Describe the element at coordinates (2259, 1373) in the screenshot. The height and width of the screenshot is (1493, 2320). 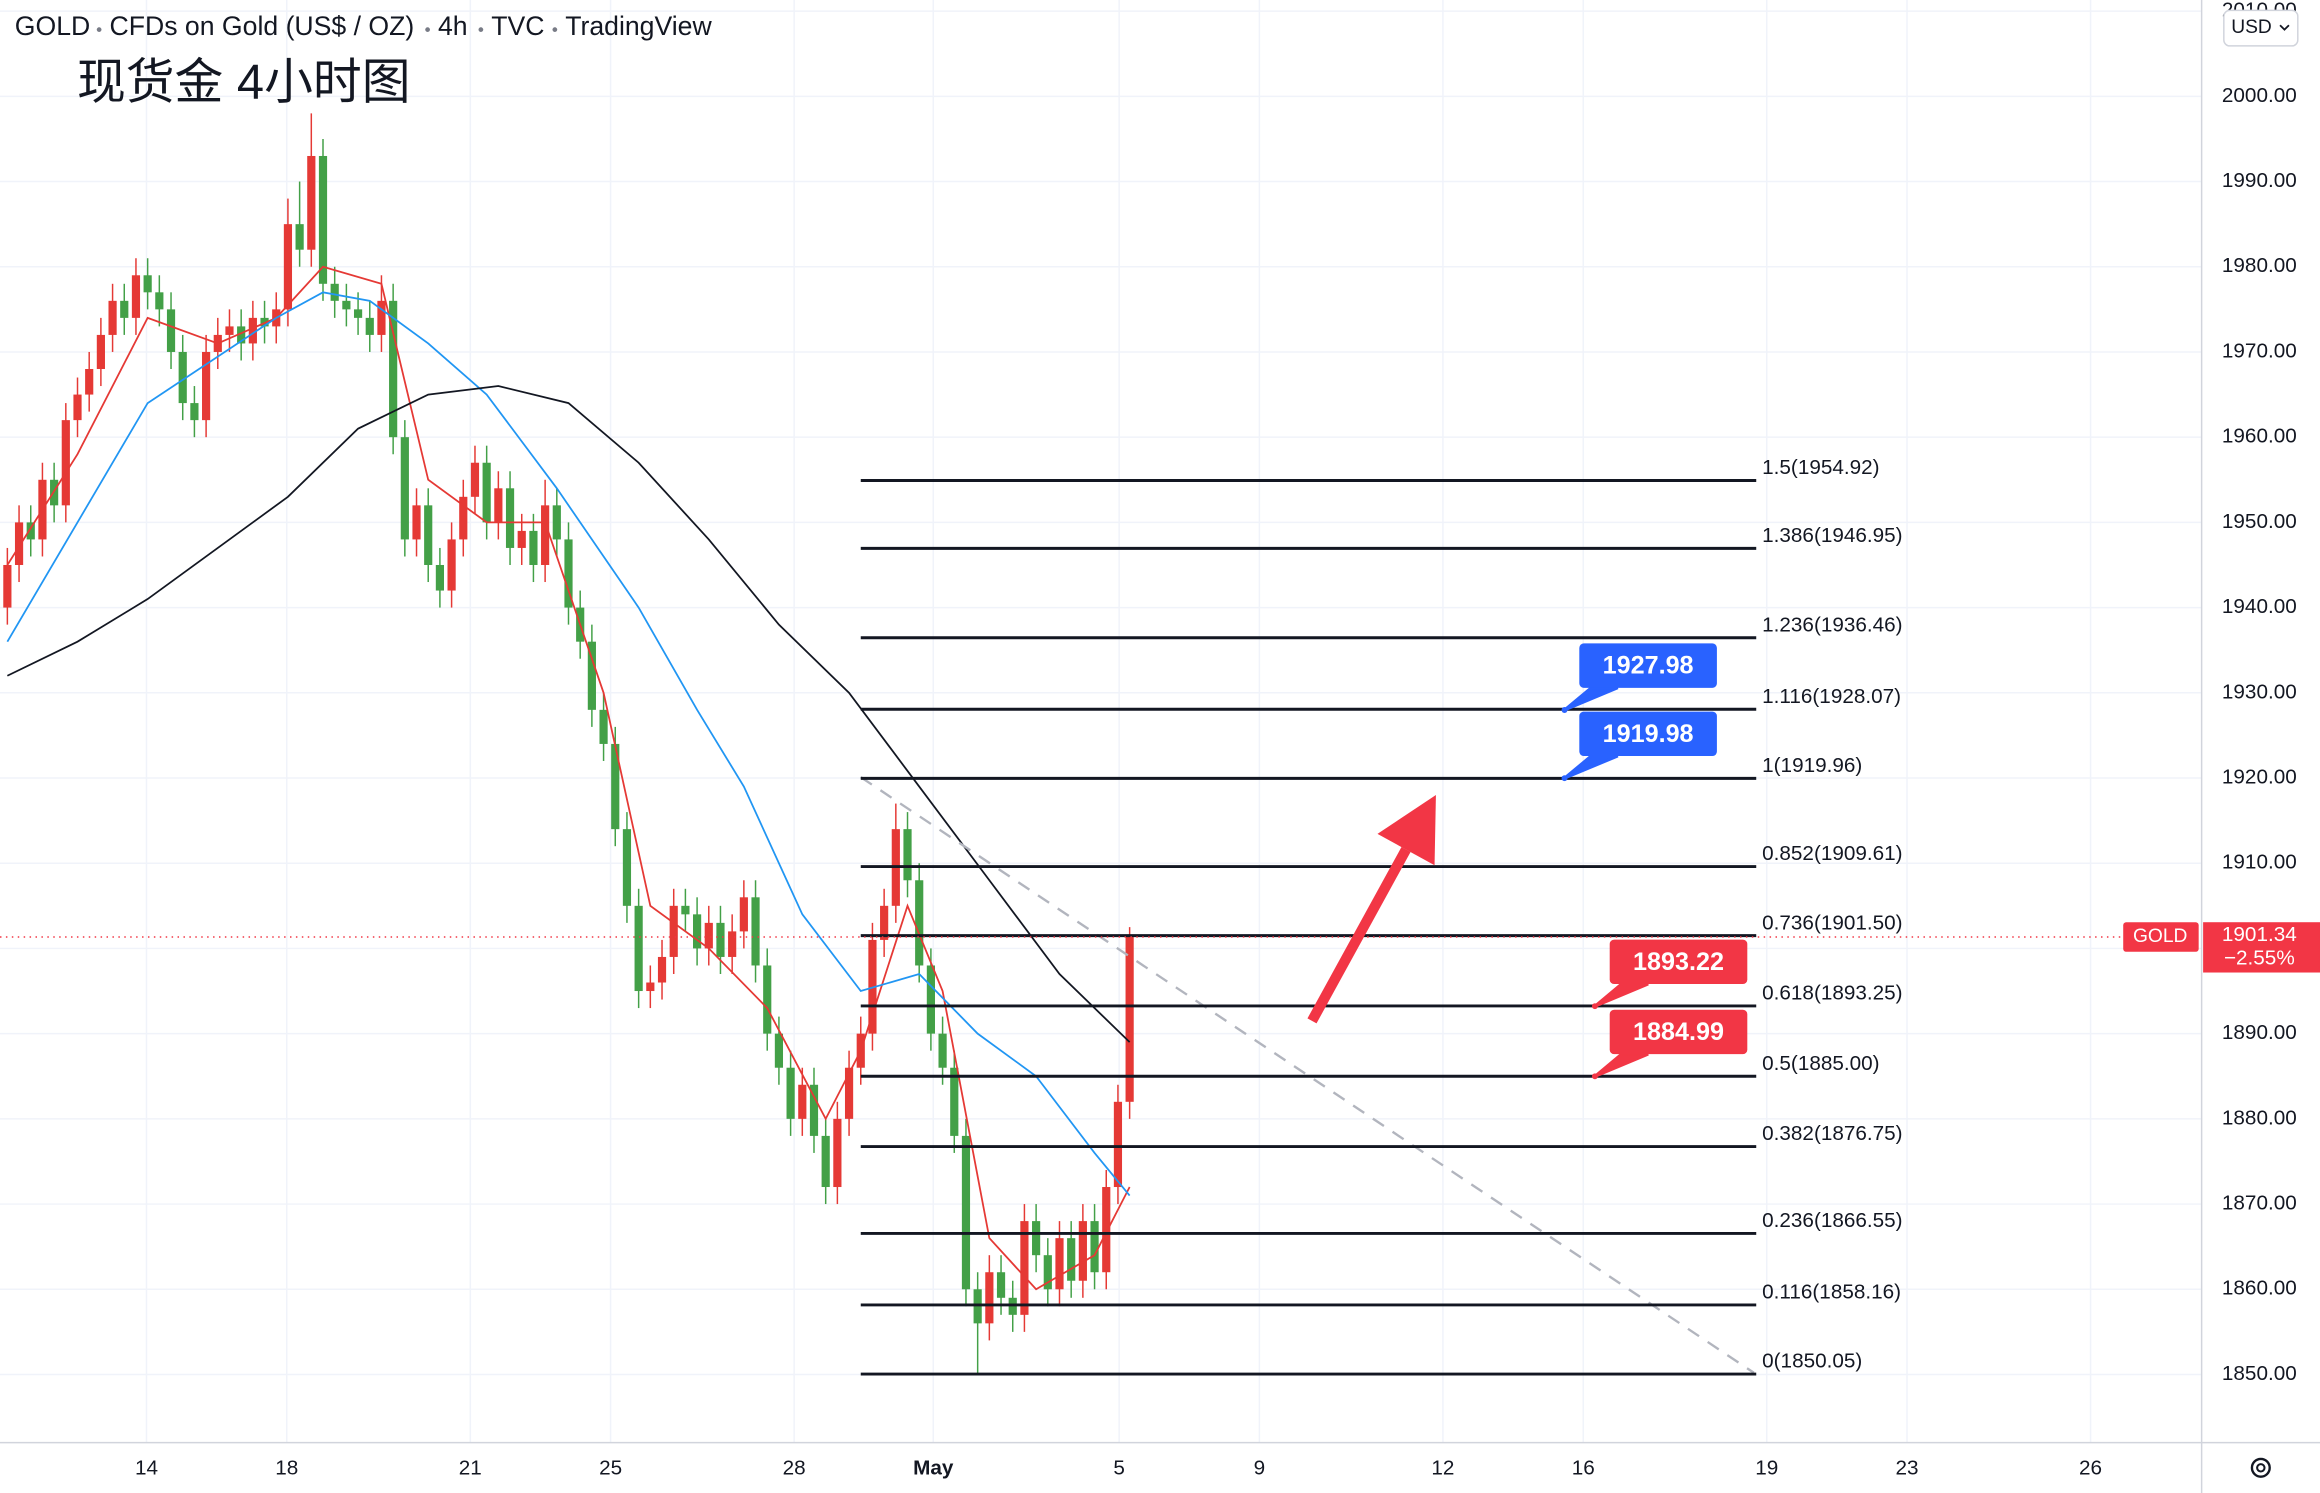
I see `y-tick-label: 1850.00` at that location.